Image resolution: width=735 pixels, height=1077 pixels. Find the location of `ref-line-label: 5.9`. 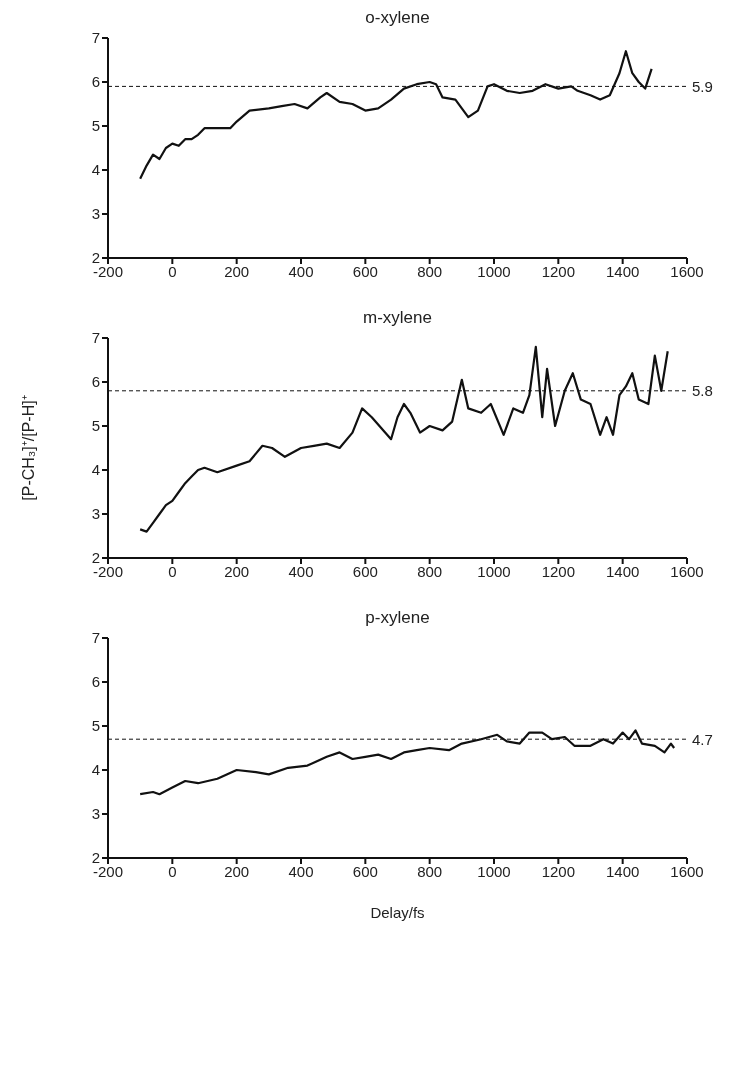

ref-line-label: 5.9 is located at coordinates (702, 86).